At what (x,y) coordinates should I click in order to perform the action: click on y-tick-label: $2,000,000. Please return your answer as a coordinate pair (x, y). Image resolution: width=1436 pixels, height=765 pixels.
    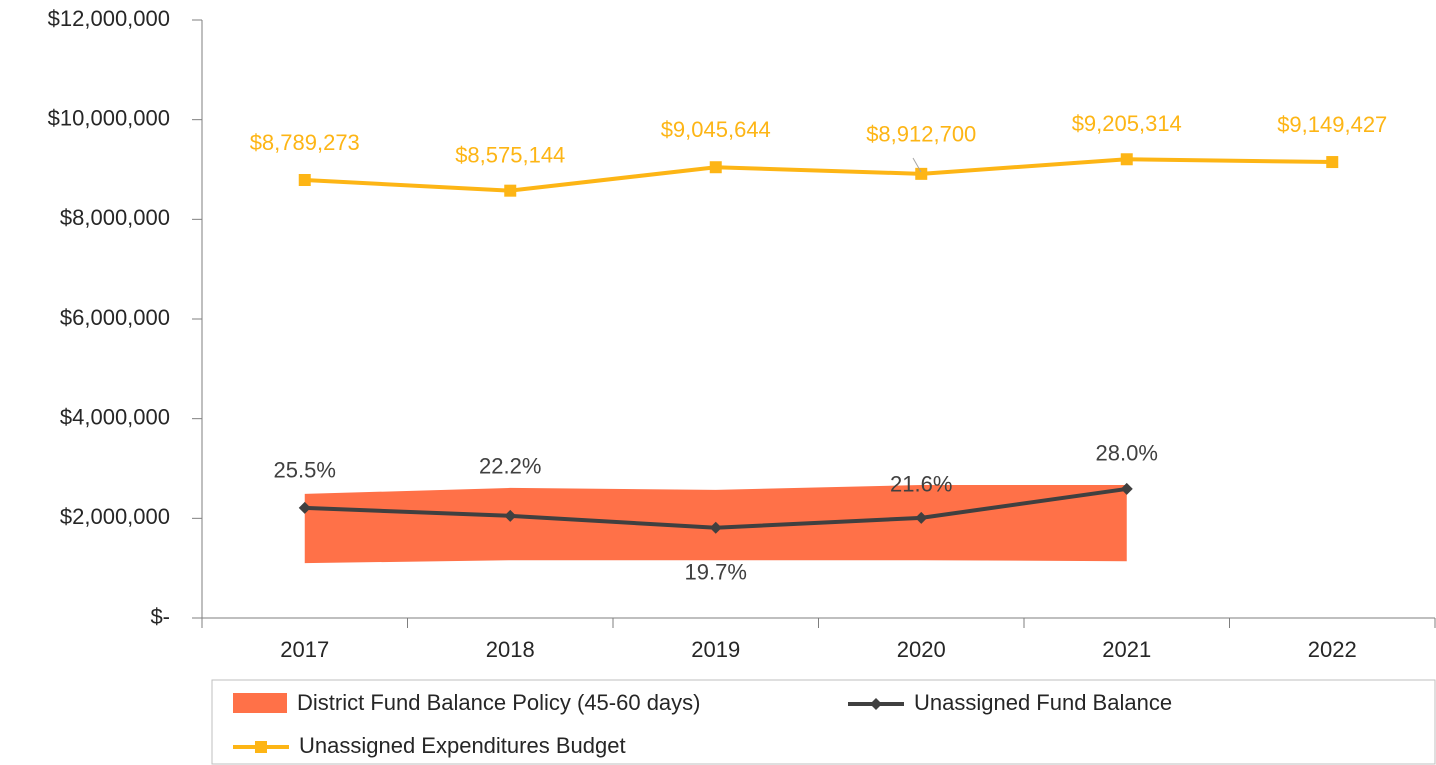
    Looking at the image, I should click on (115, 516).